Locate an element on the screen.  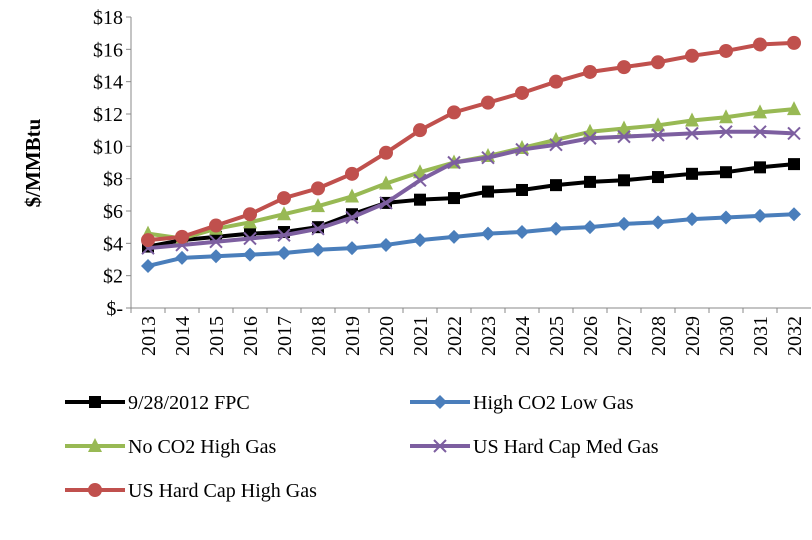
y-tick-label: $4 is located at coordinates (113, 244).